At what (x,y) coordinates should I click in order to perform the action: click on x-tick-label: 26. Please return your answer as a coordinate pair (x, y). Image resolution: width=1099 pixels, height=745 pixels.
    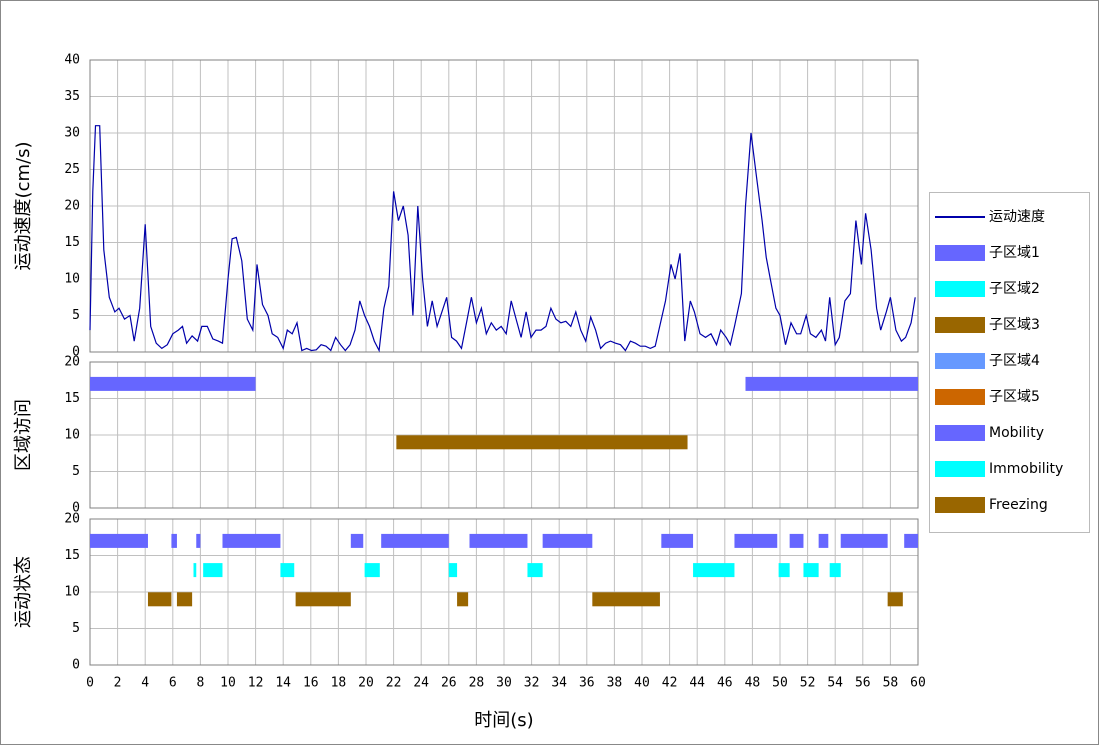
    Looking at the image, I should click on (449, 683).